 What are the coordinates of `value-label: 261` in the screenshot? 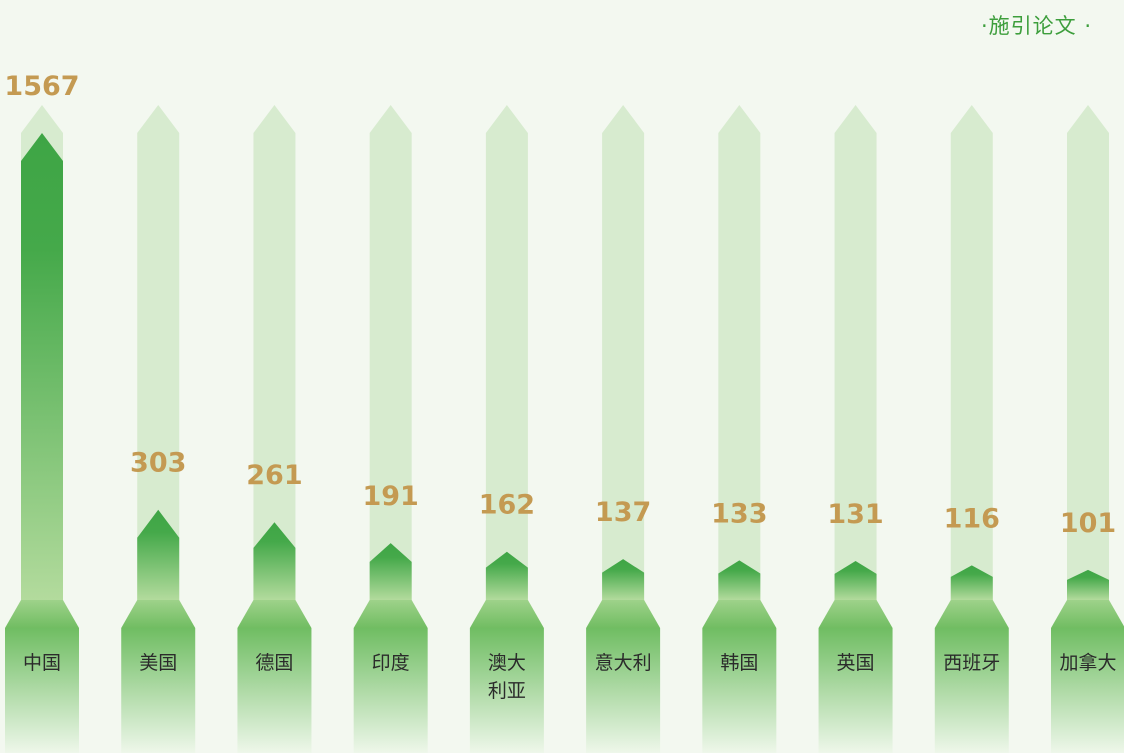 It's located at (274, 475).